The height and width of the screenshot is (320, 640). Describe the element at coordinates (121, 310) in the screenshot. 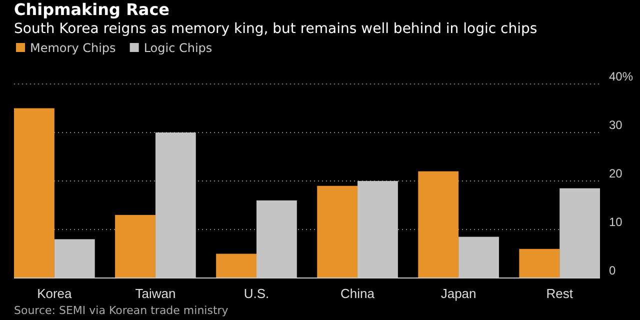

I see `source-note: Source: SEMI via Korean trade ministry` at that location.